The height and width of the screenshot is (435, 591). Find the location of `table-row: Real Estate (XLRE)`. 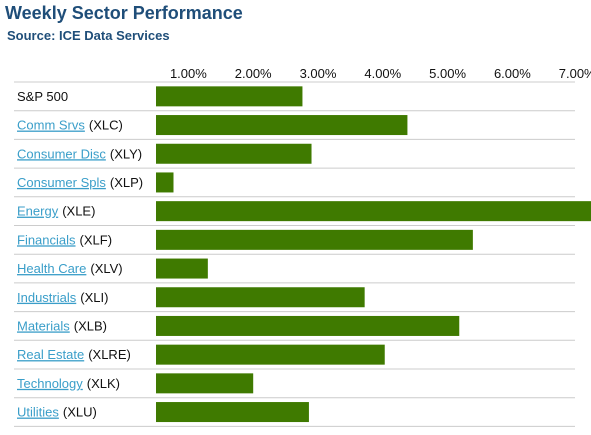

table-row: Real Estate (XLRE) is located at coordinates (201, 354).